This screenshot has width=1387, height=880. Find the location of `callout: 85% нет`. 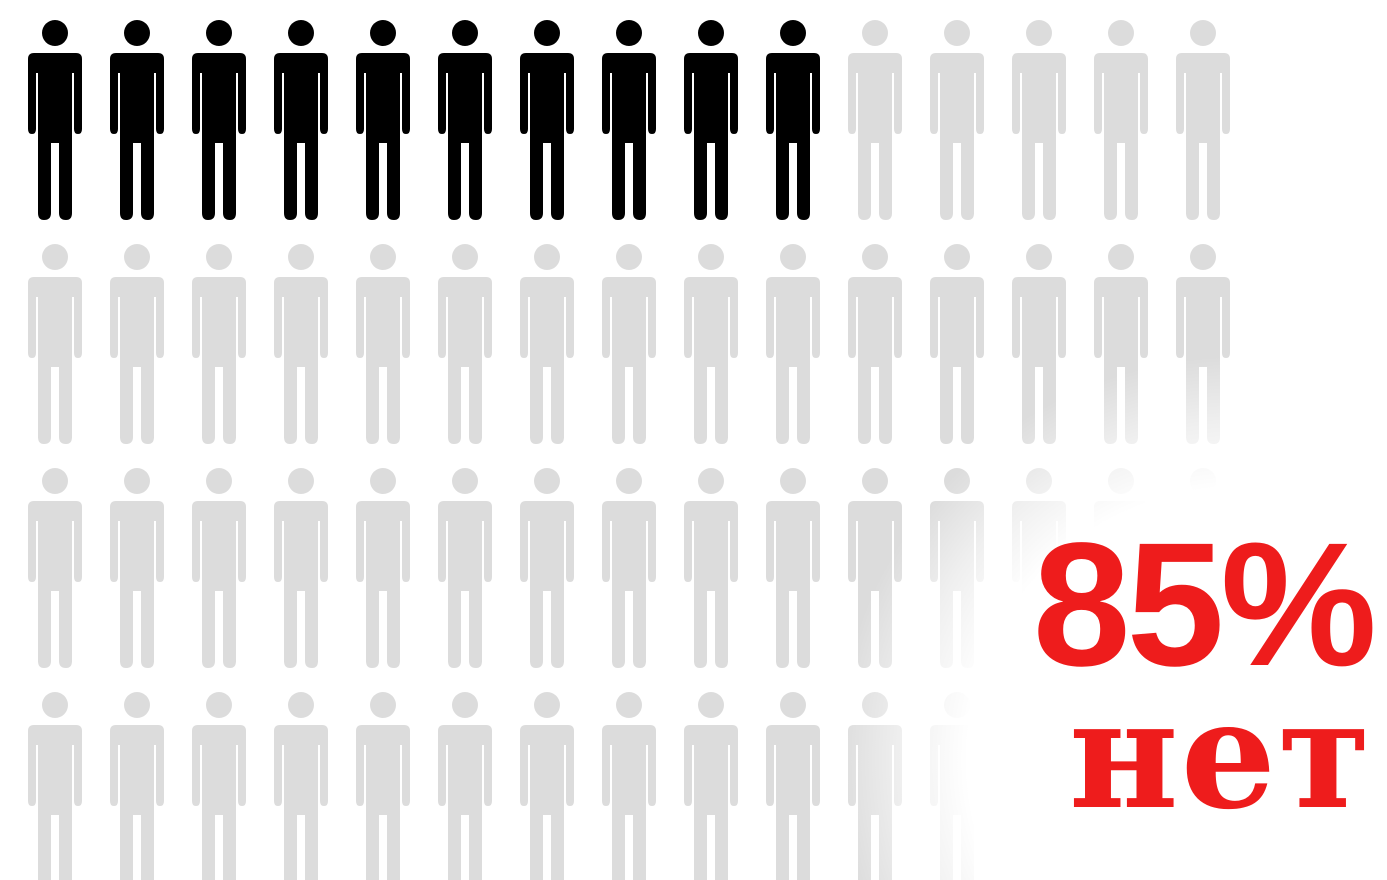

callout: 85% нет is located at coordinates (1165, 675).